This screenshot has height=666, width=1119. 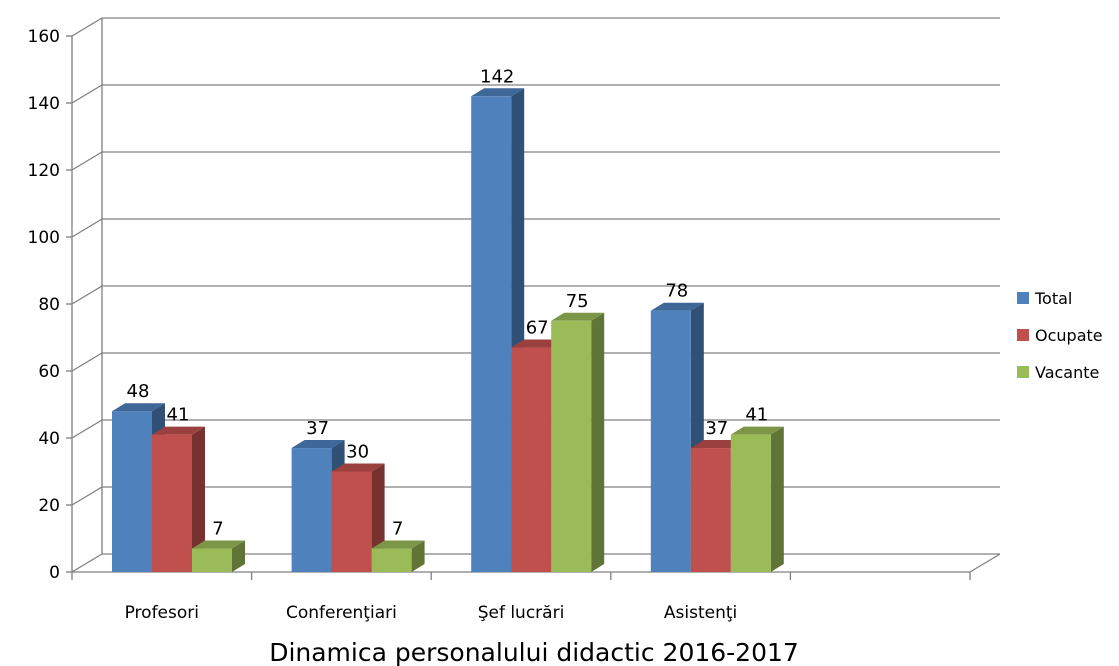 What do you see at coordinates (985, 563) in the screenshot?
I see `floor-edge` at bounding box center [985, 563].